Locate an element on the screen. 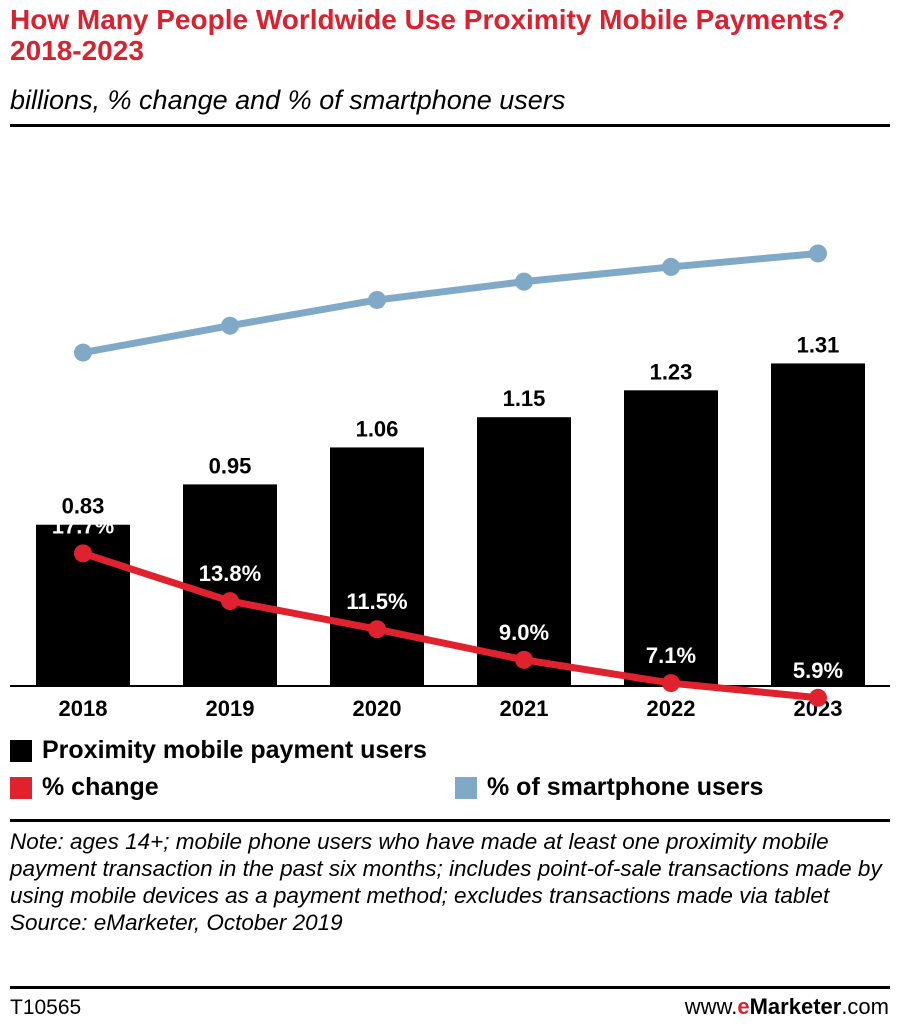 Image resolution: width=901 pixels, height=1024 pixels. x-tick-label: 2022 is located at coordinates (671, 708).